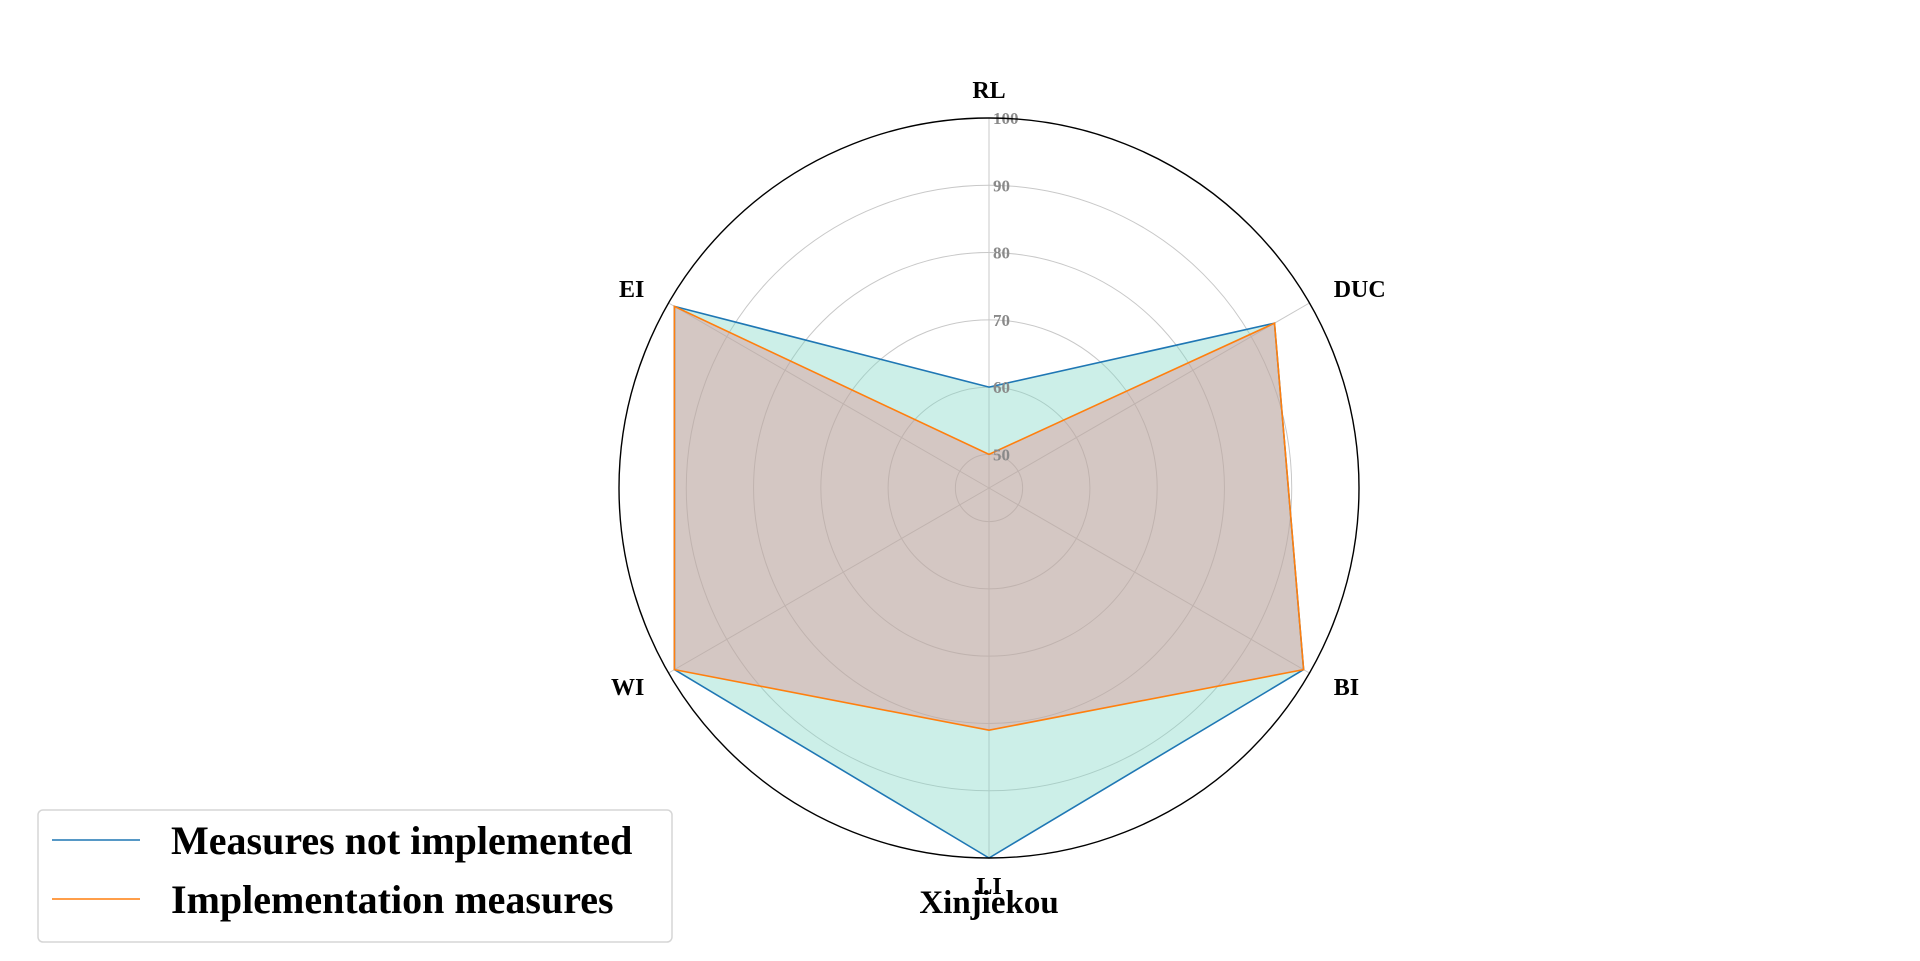 This screenshot has width=1920, height=961. I want to click on tick-label-90: 90, so click(1001, 185).